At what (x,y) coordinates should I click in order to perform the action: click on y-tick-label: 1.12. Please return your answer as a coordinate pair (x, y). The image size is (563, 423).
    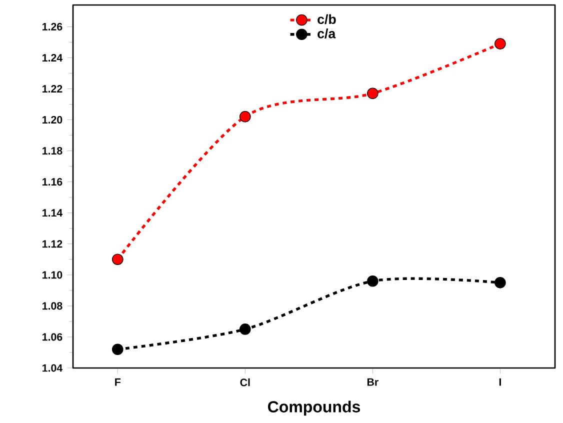
    Looking at the image, I should click on (52, 244).